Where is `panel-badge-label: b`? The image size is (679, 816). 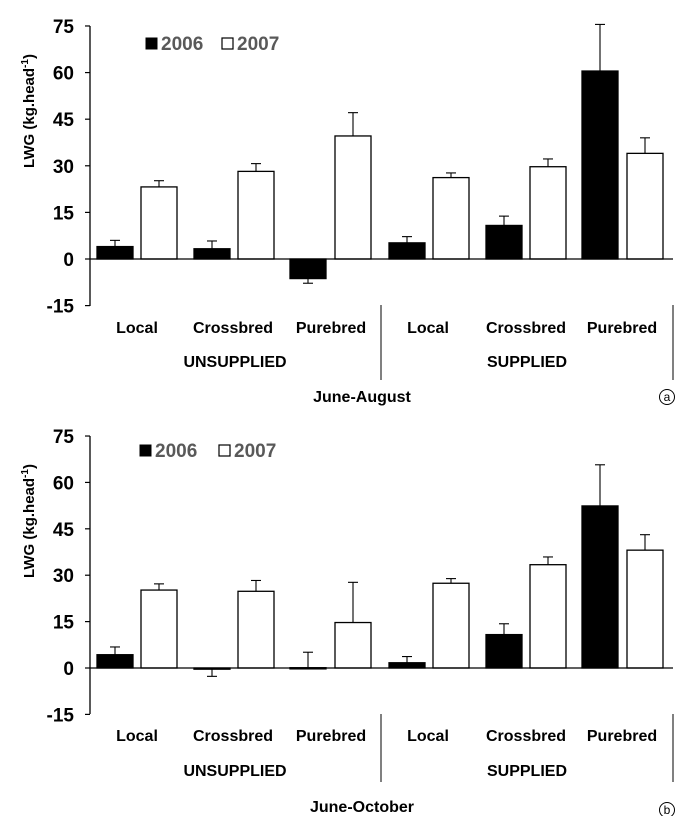
panel-badge-label: b is located at coordinates (667, 809).